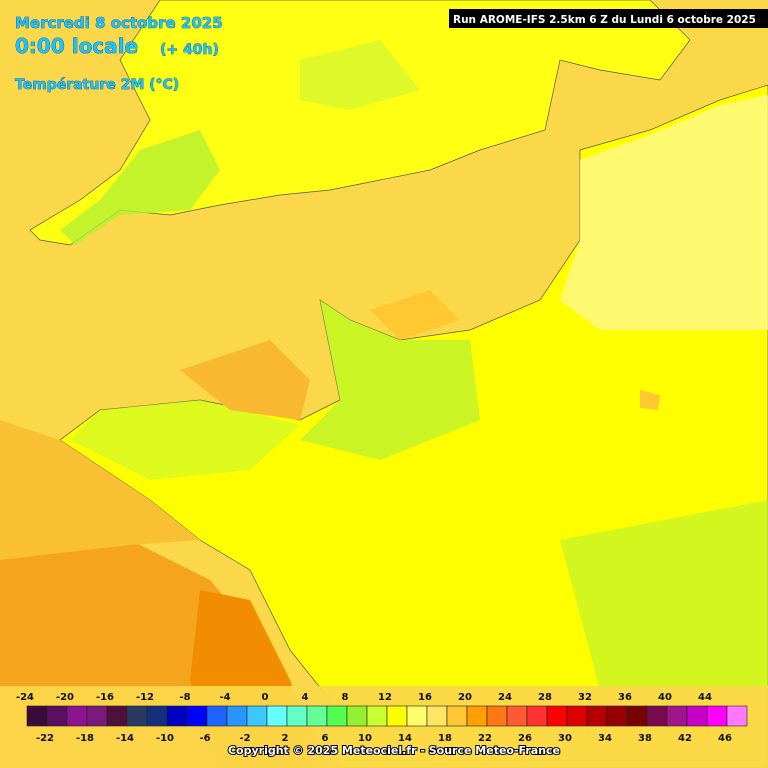 This screenshot has height=768, width=768. I want to click on legend-label: -4, so click(224, 697).